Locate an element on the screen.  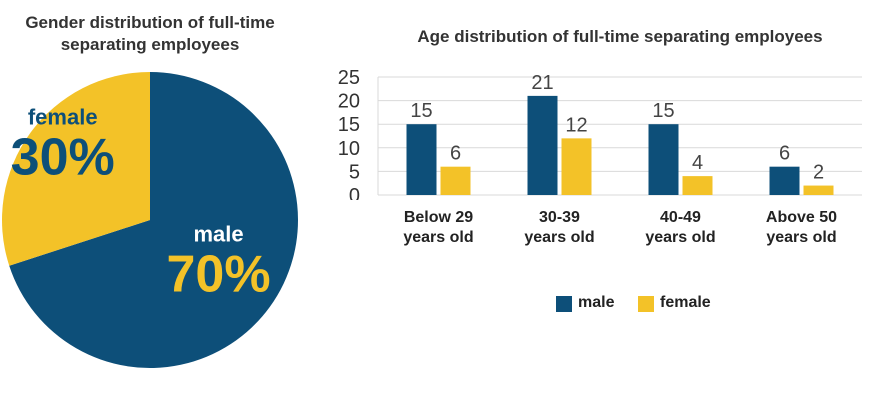
legend-label-female: female is located at coordinates (685, 302).